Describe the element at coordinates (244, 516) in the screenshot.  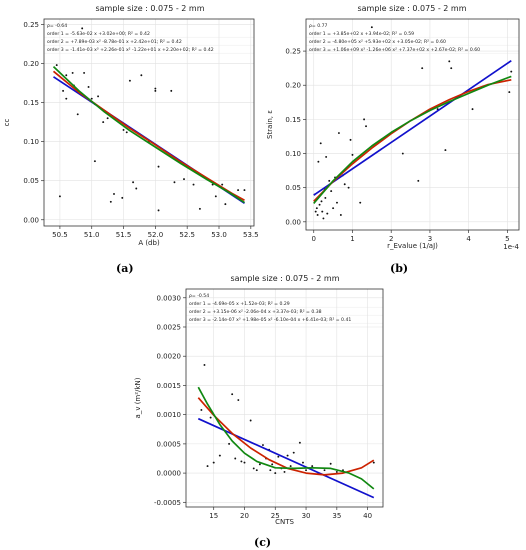
I see `x-tick-label: 20` at that location.